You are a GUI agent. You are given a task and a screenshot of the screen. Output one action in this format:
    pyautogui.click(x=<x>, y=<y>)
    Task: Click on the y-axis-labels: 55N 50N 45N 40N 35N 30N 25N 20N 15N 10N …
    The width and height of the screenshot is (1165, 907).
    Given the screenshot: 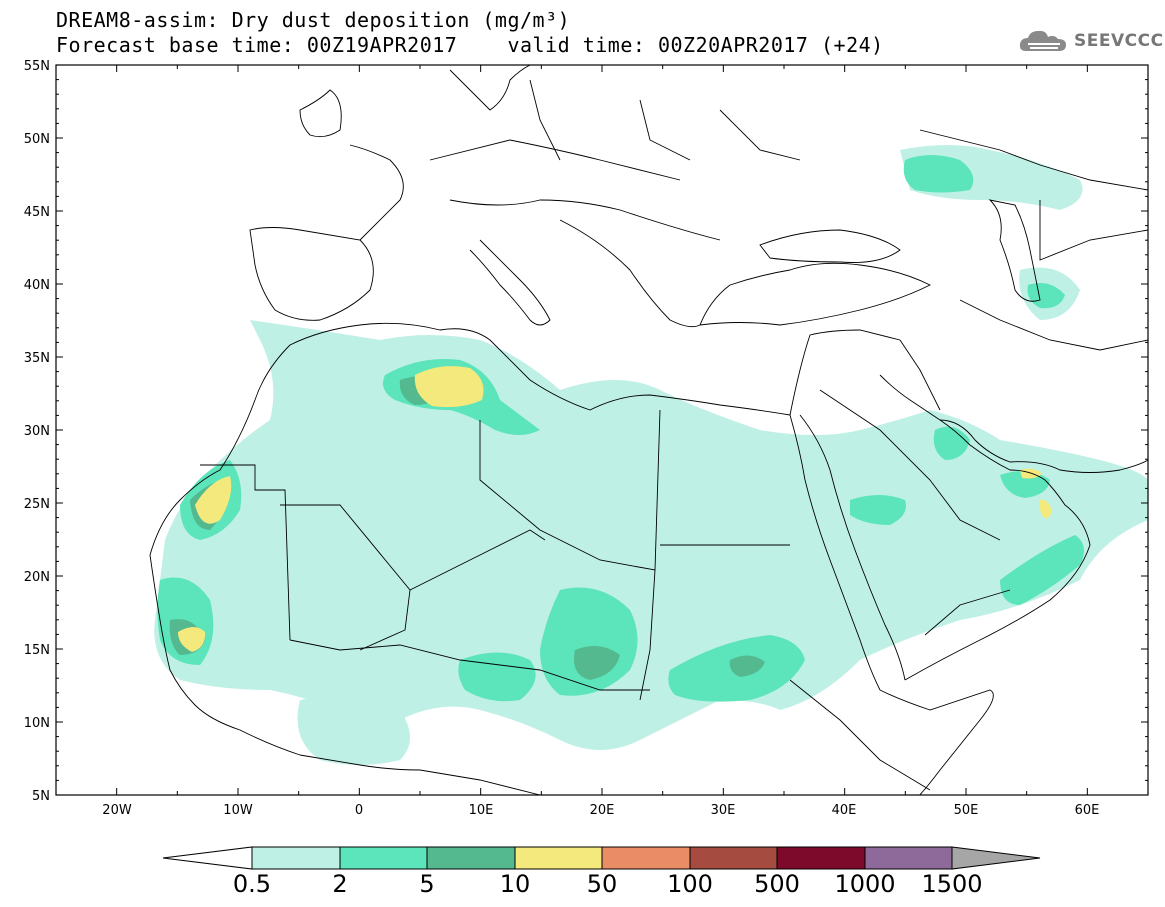 What is the action you would take?
    pyautogui.click(x=37, y=431)
    